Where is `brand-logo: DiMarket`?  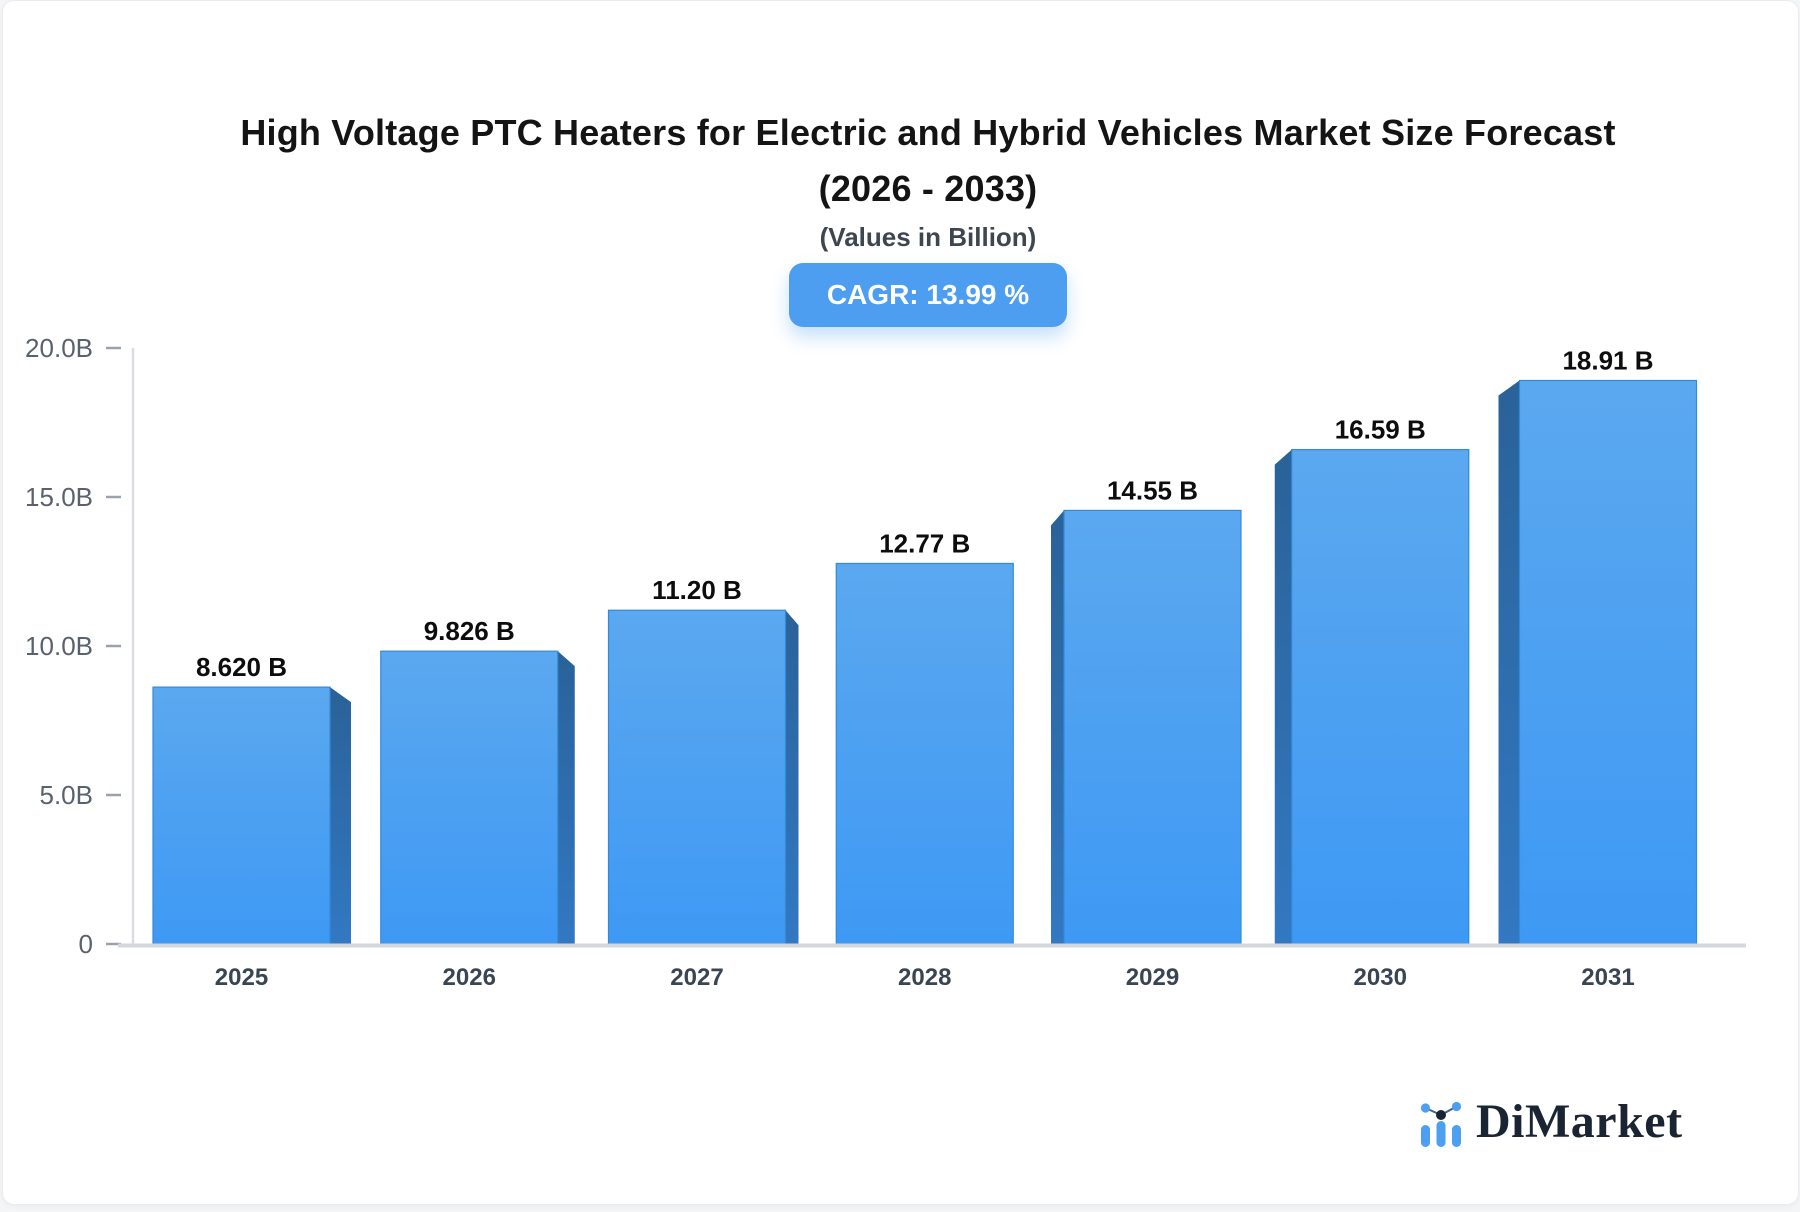 brand-logo: DiMarket is located at coordinates (1551, 1122).